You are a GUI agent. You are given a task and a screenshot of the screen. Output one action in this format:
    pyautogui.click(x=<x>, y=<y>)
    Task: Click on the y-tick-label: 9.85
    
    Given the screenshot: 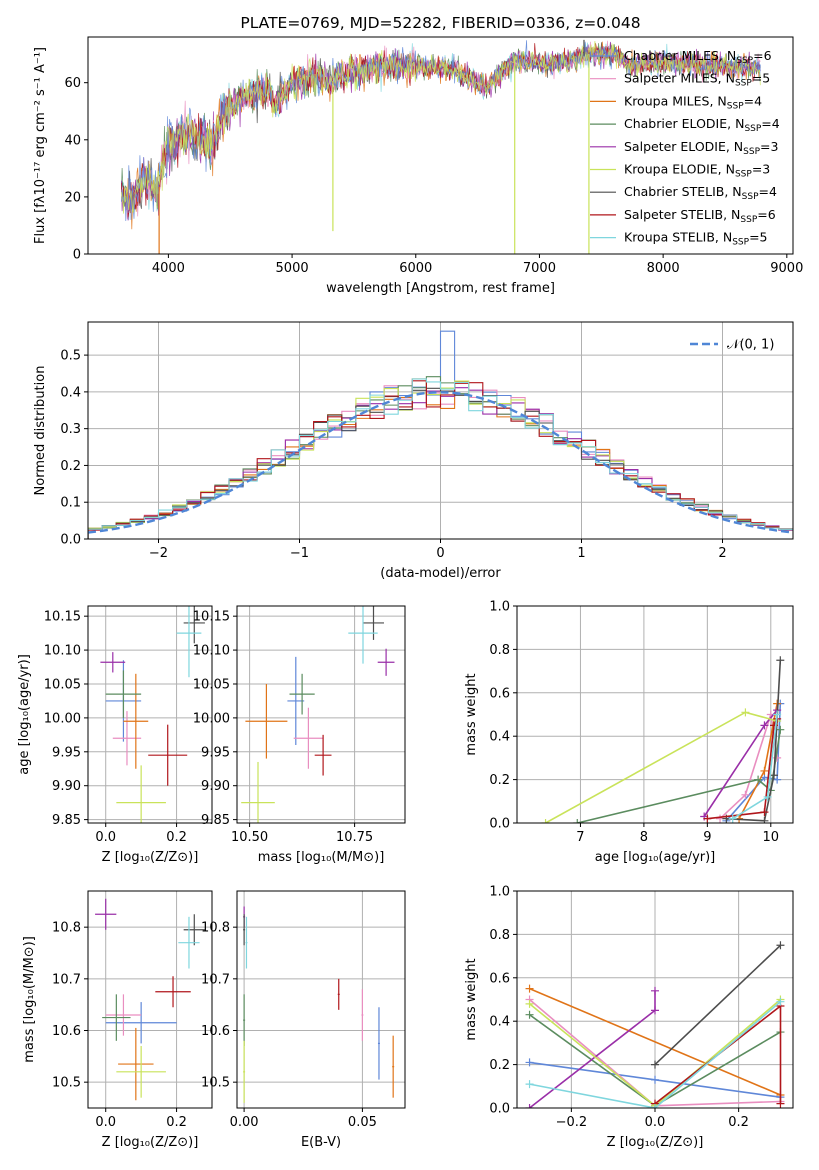 What is the action you would take?
    pyautogui.click(x=66, y=820)
    